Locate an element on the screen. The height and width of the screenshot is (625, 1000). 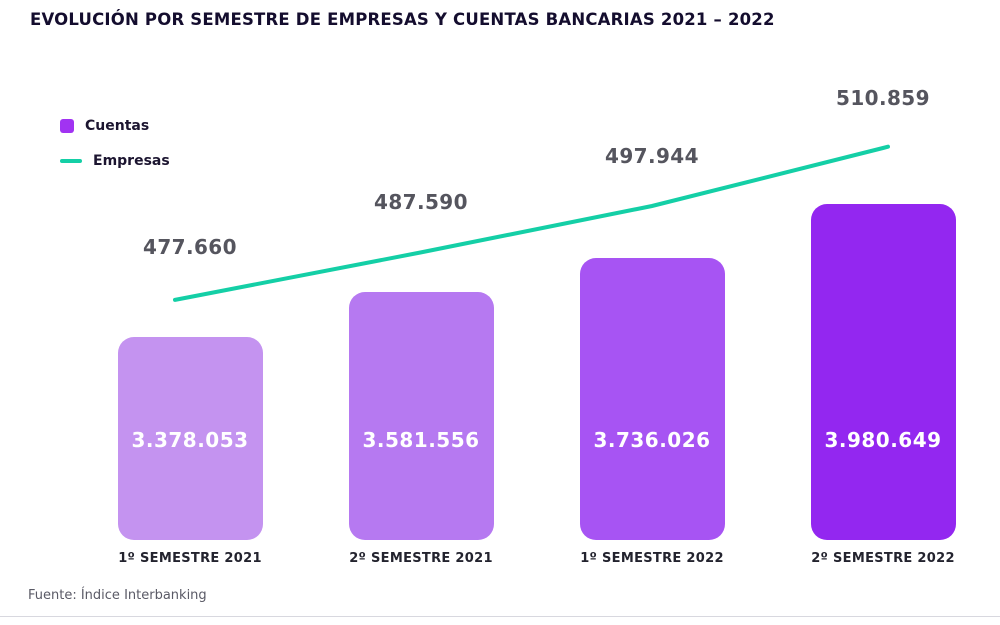
bar-value-label: 3.378.053 is located at coordinates (190, 440).